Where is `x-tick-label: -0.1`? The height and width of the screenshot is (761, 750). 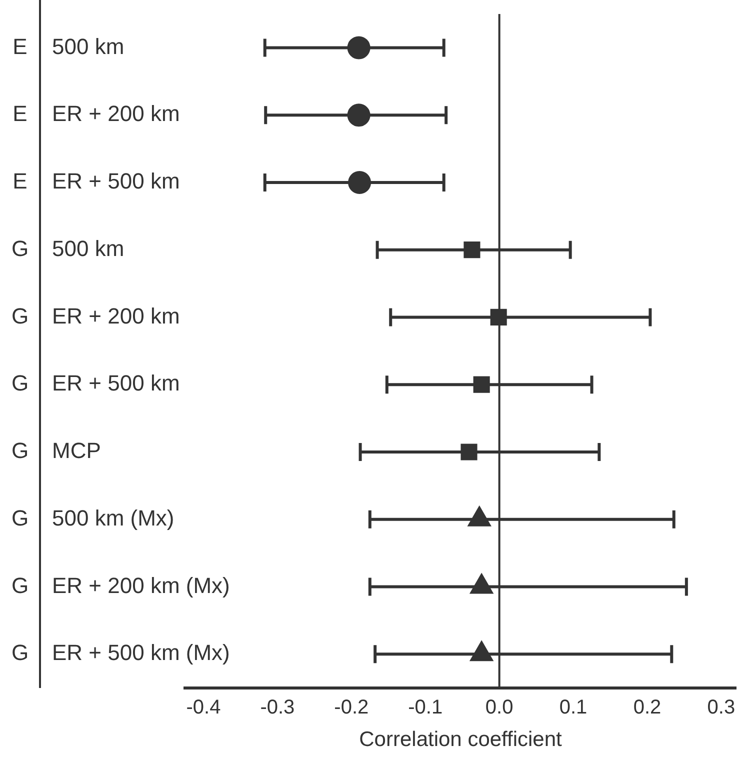 x-tick-label: -0.1 is located at coordinates (425, 707).